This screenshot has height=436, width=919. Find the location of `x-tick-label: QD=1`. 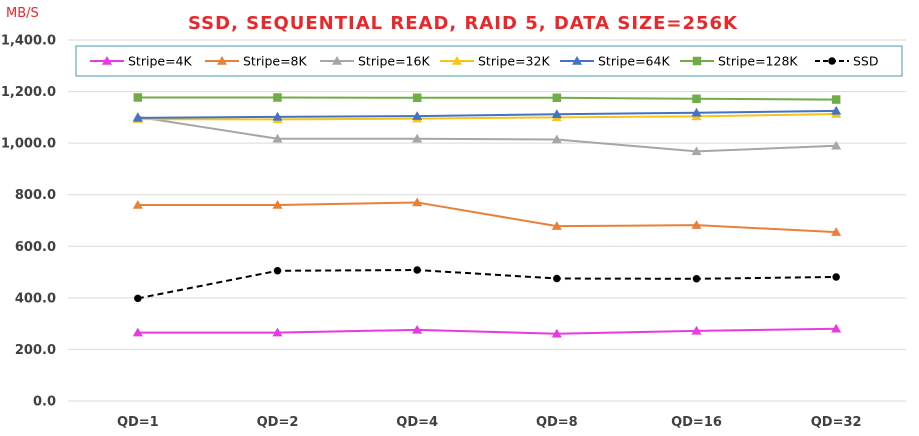

x-tick-label: QD=1 is located at coordinates (138, 422).